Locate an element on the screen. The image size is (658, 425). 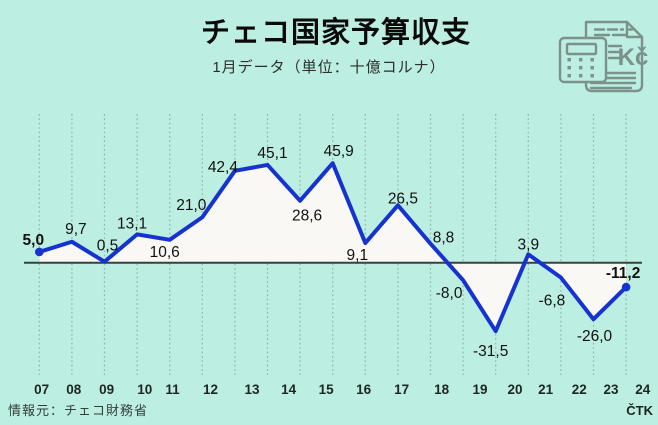
document-fold-corner is located at coordinates (634, 29).